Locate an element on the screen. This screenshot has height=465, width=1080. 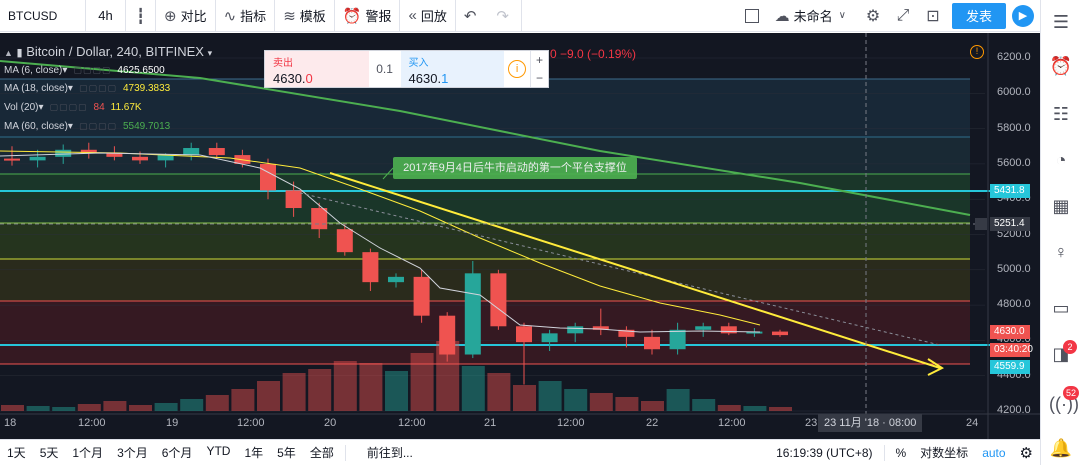
symbol-search: BTCUSD is located at coordinates (43, 16).